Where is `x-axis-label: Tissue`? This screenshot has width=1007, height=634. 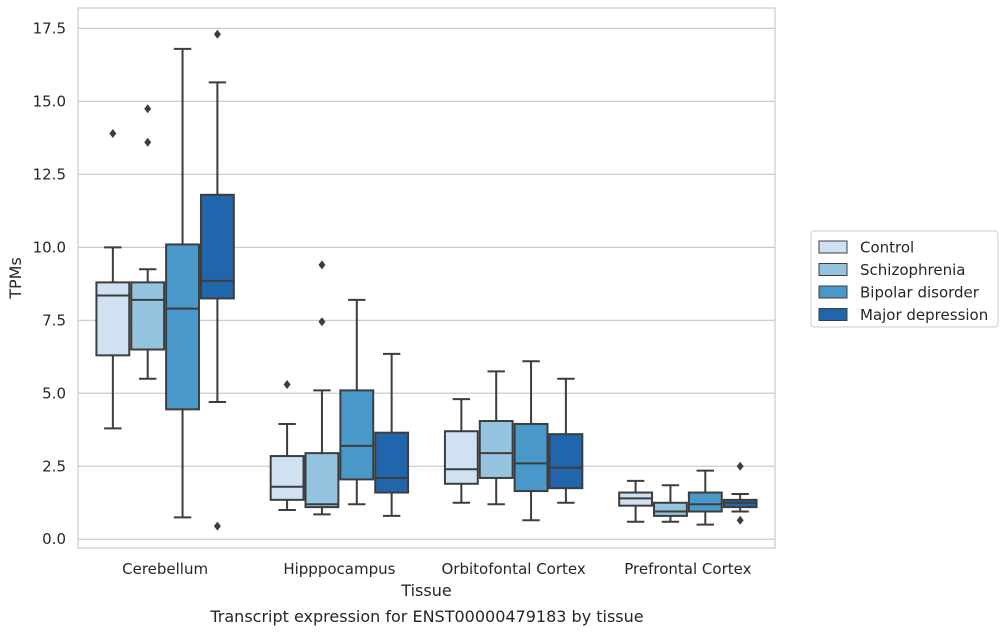
x-axis-label: Tissue is located at coordinates (425, 590).